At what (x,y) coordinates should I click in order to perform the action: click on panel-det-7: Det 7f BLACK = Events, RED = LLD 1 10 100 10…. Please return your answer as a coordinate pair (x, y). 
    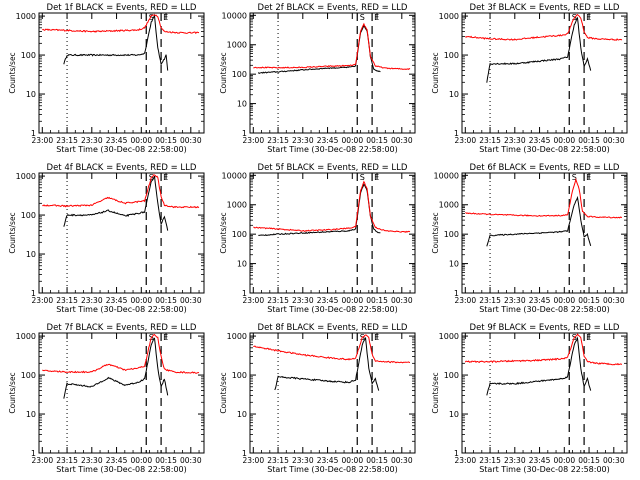
    Looking at the image, I should click on (106, 398).